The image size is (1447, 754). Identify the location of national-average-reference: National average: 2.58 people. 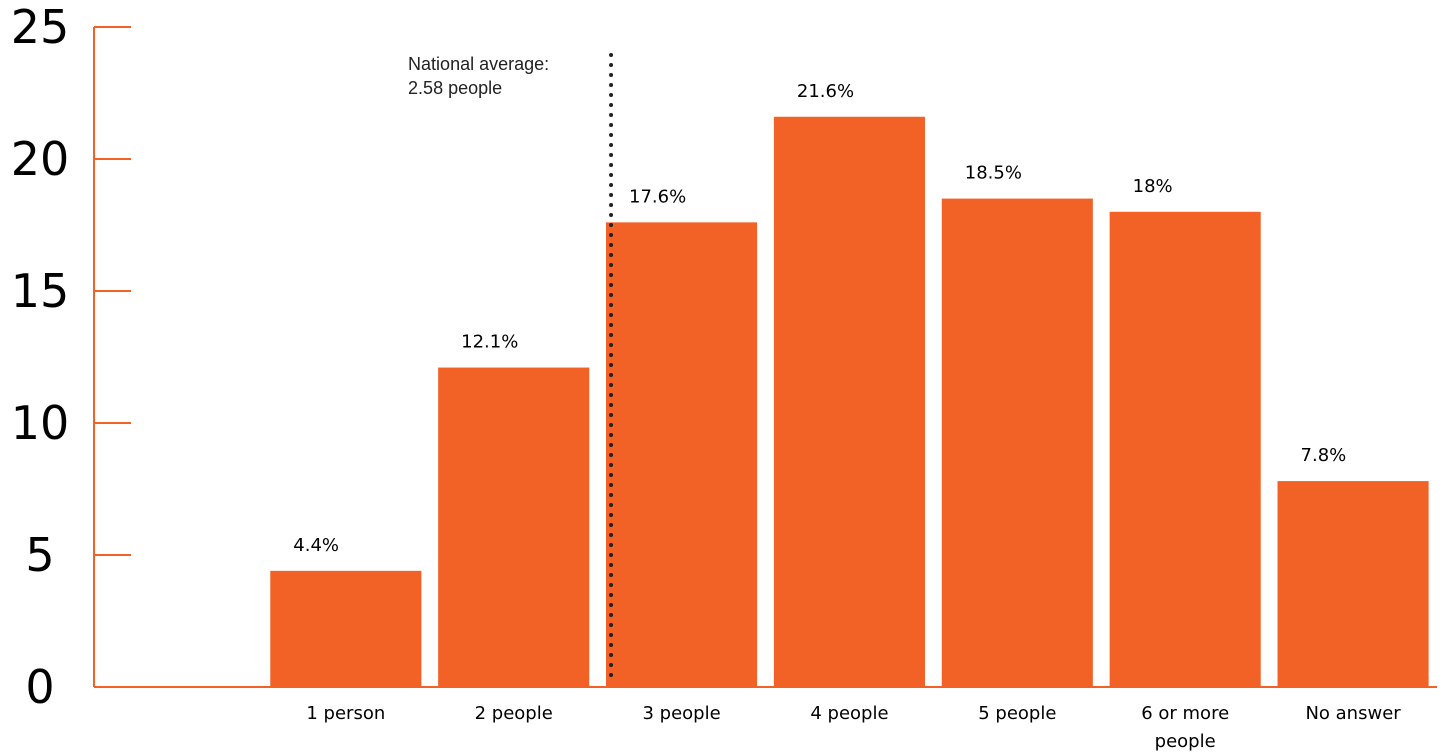
(511, 368).